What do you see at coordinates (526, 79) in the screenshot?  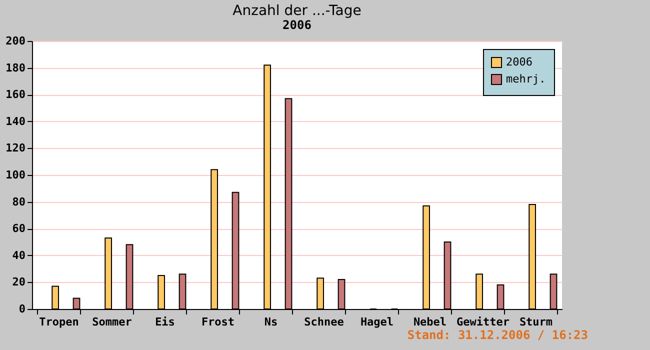 I see `legend-label: mehrj.` at bounding box center [526, 79].